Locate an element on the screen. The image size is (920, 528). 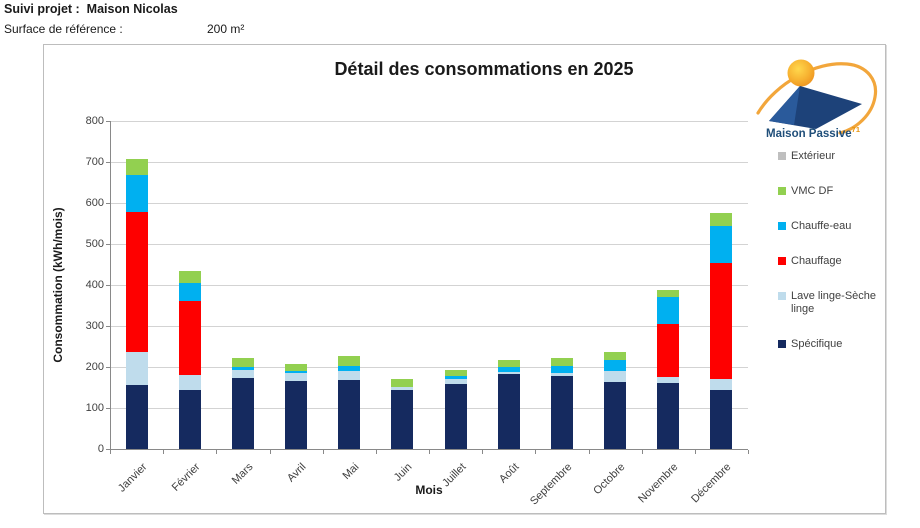
y-label-800: 800 is located at coordinates (94, 121).